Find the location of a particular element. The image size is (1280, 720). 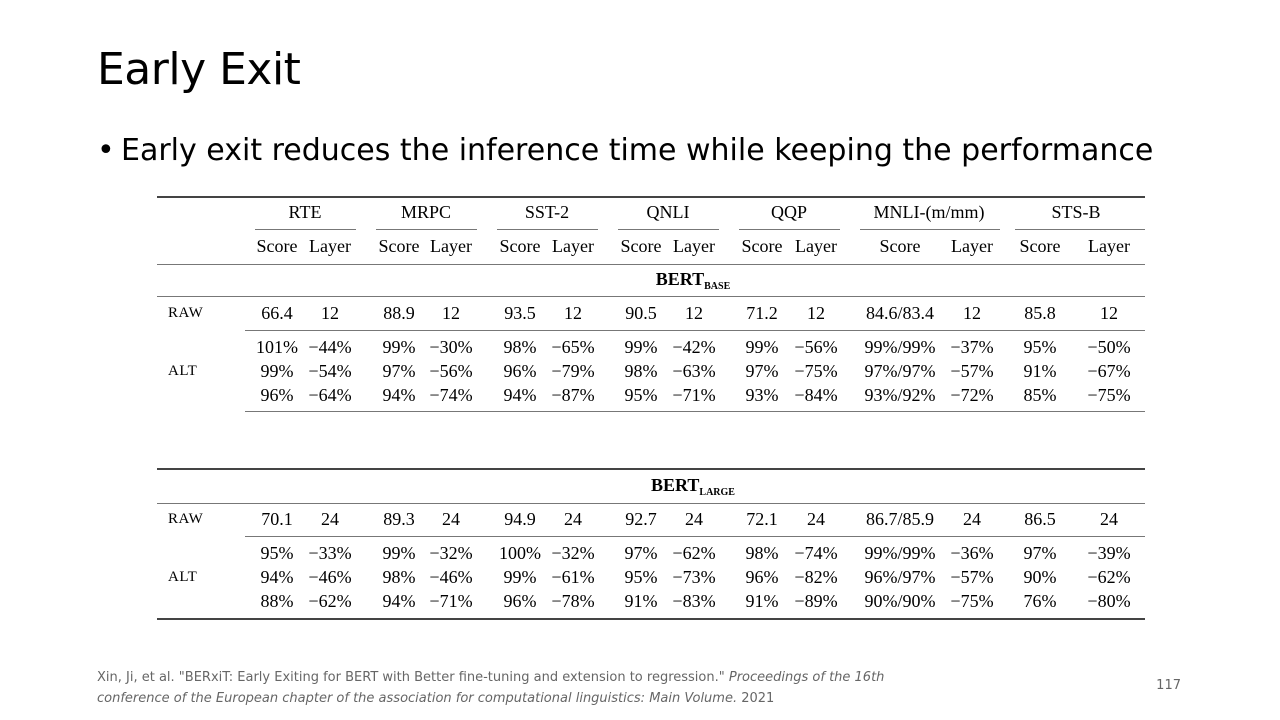

citation-year: 2021 is located at coordinates (756, 698).